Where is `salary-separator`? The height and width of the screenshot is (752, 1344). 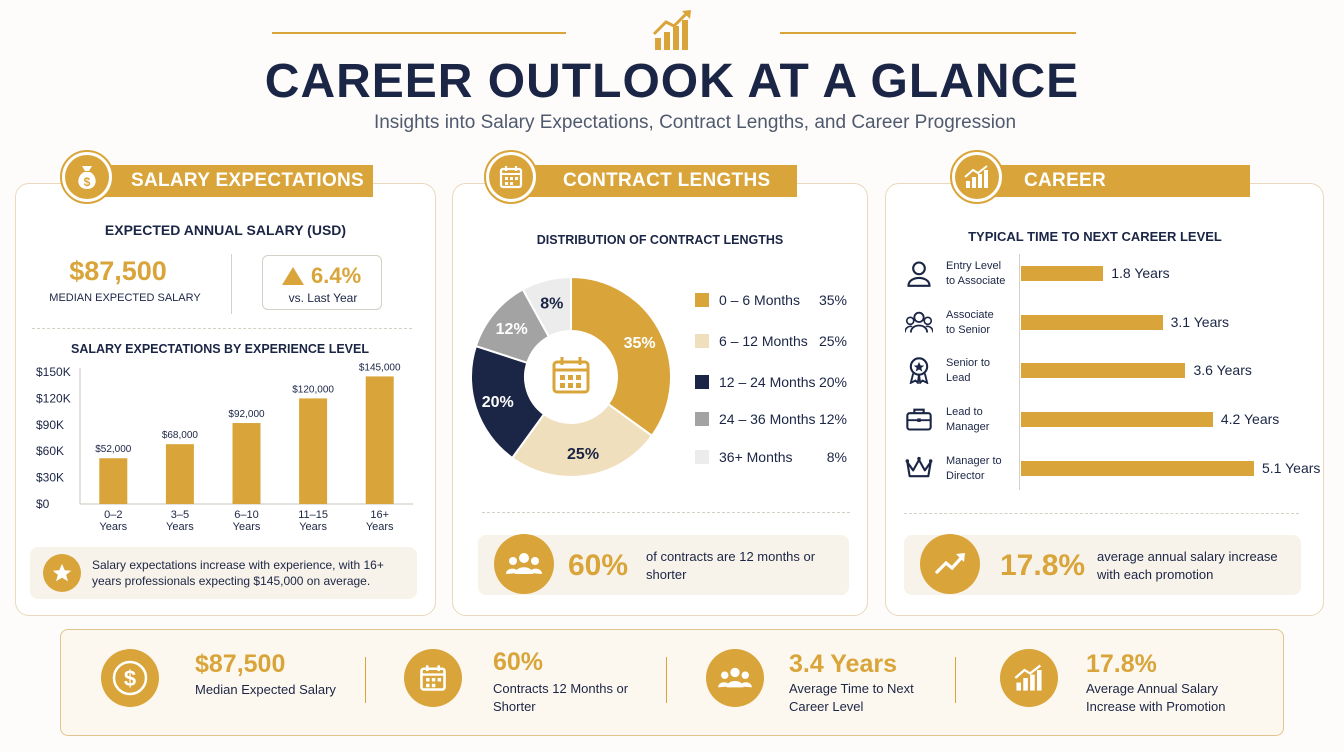 salary-separator is located at coordinates (222, 328).